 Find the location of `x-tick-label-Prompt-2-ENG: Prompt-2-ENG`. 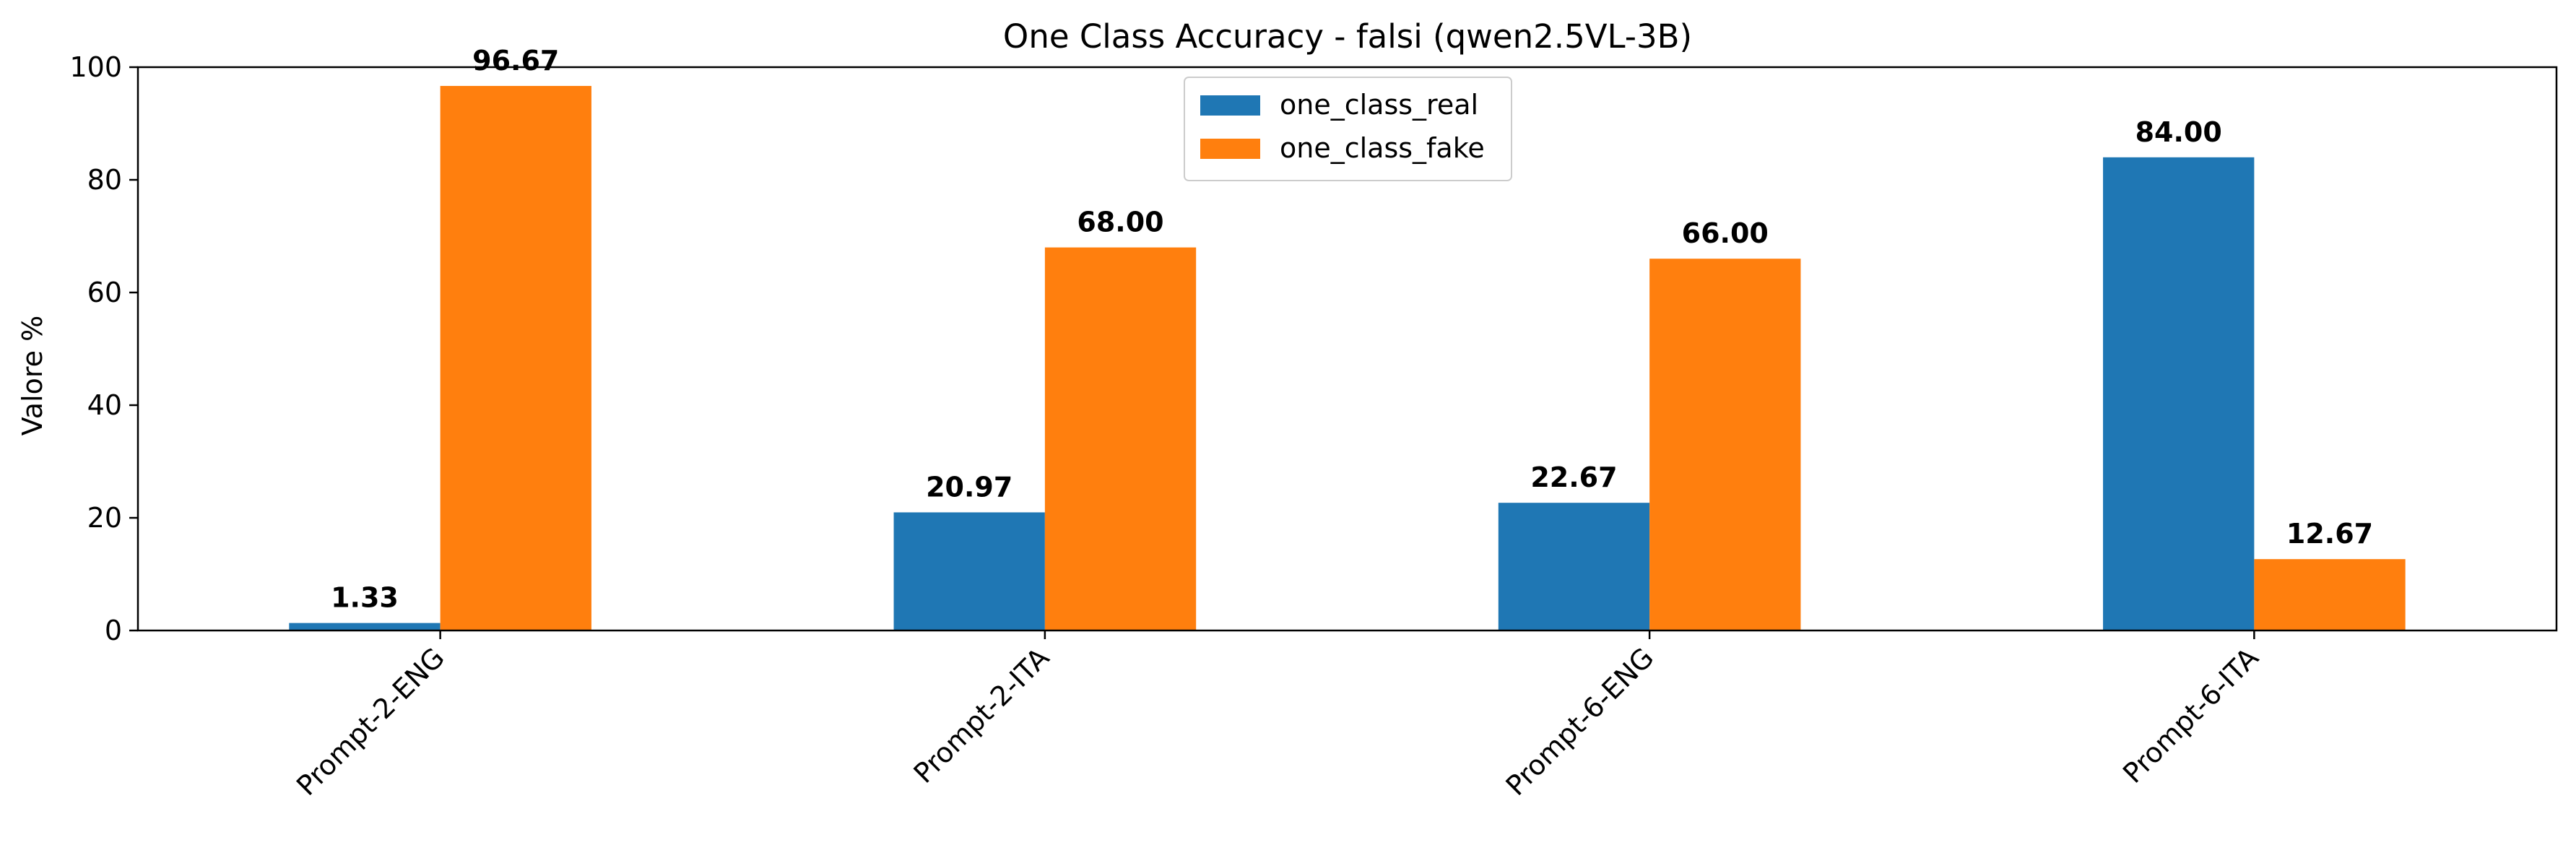

x-tick-label-Prompt-2-ENG: Prompt-2-ENG is located at coordinates (370, 721).